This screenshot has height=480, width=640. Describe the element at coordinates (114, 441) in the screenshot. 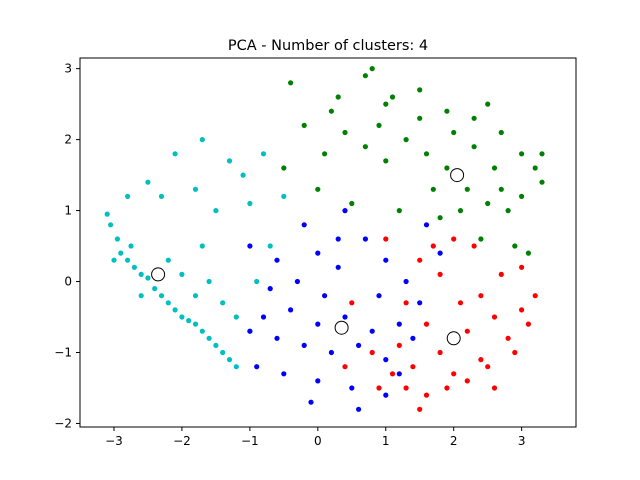

I see `x-tick-label-0: −3` at that location.